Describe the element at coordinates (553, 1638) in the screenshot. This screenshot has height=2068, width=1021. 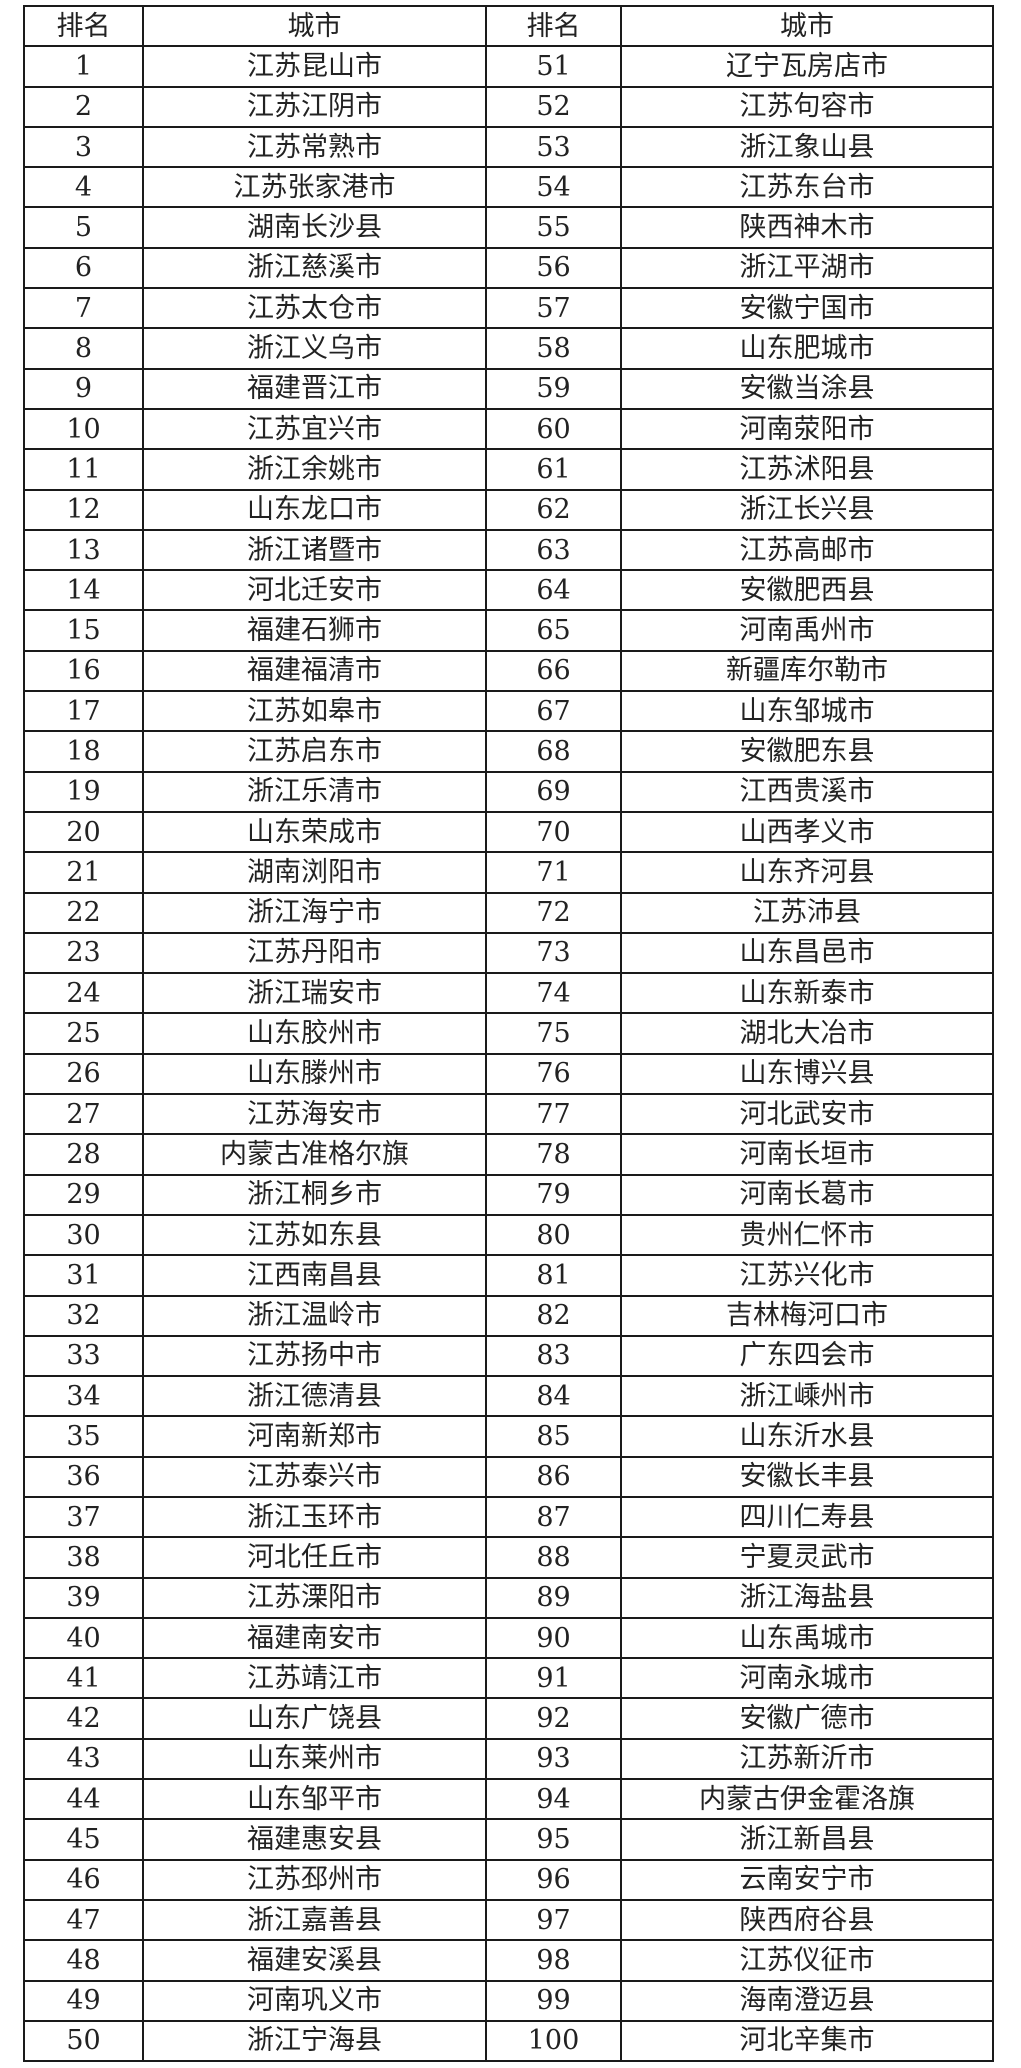
I see `cell-rank-right: 90` at that location.